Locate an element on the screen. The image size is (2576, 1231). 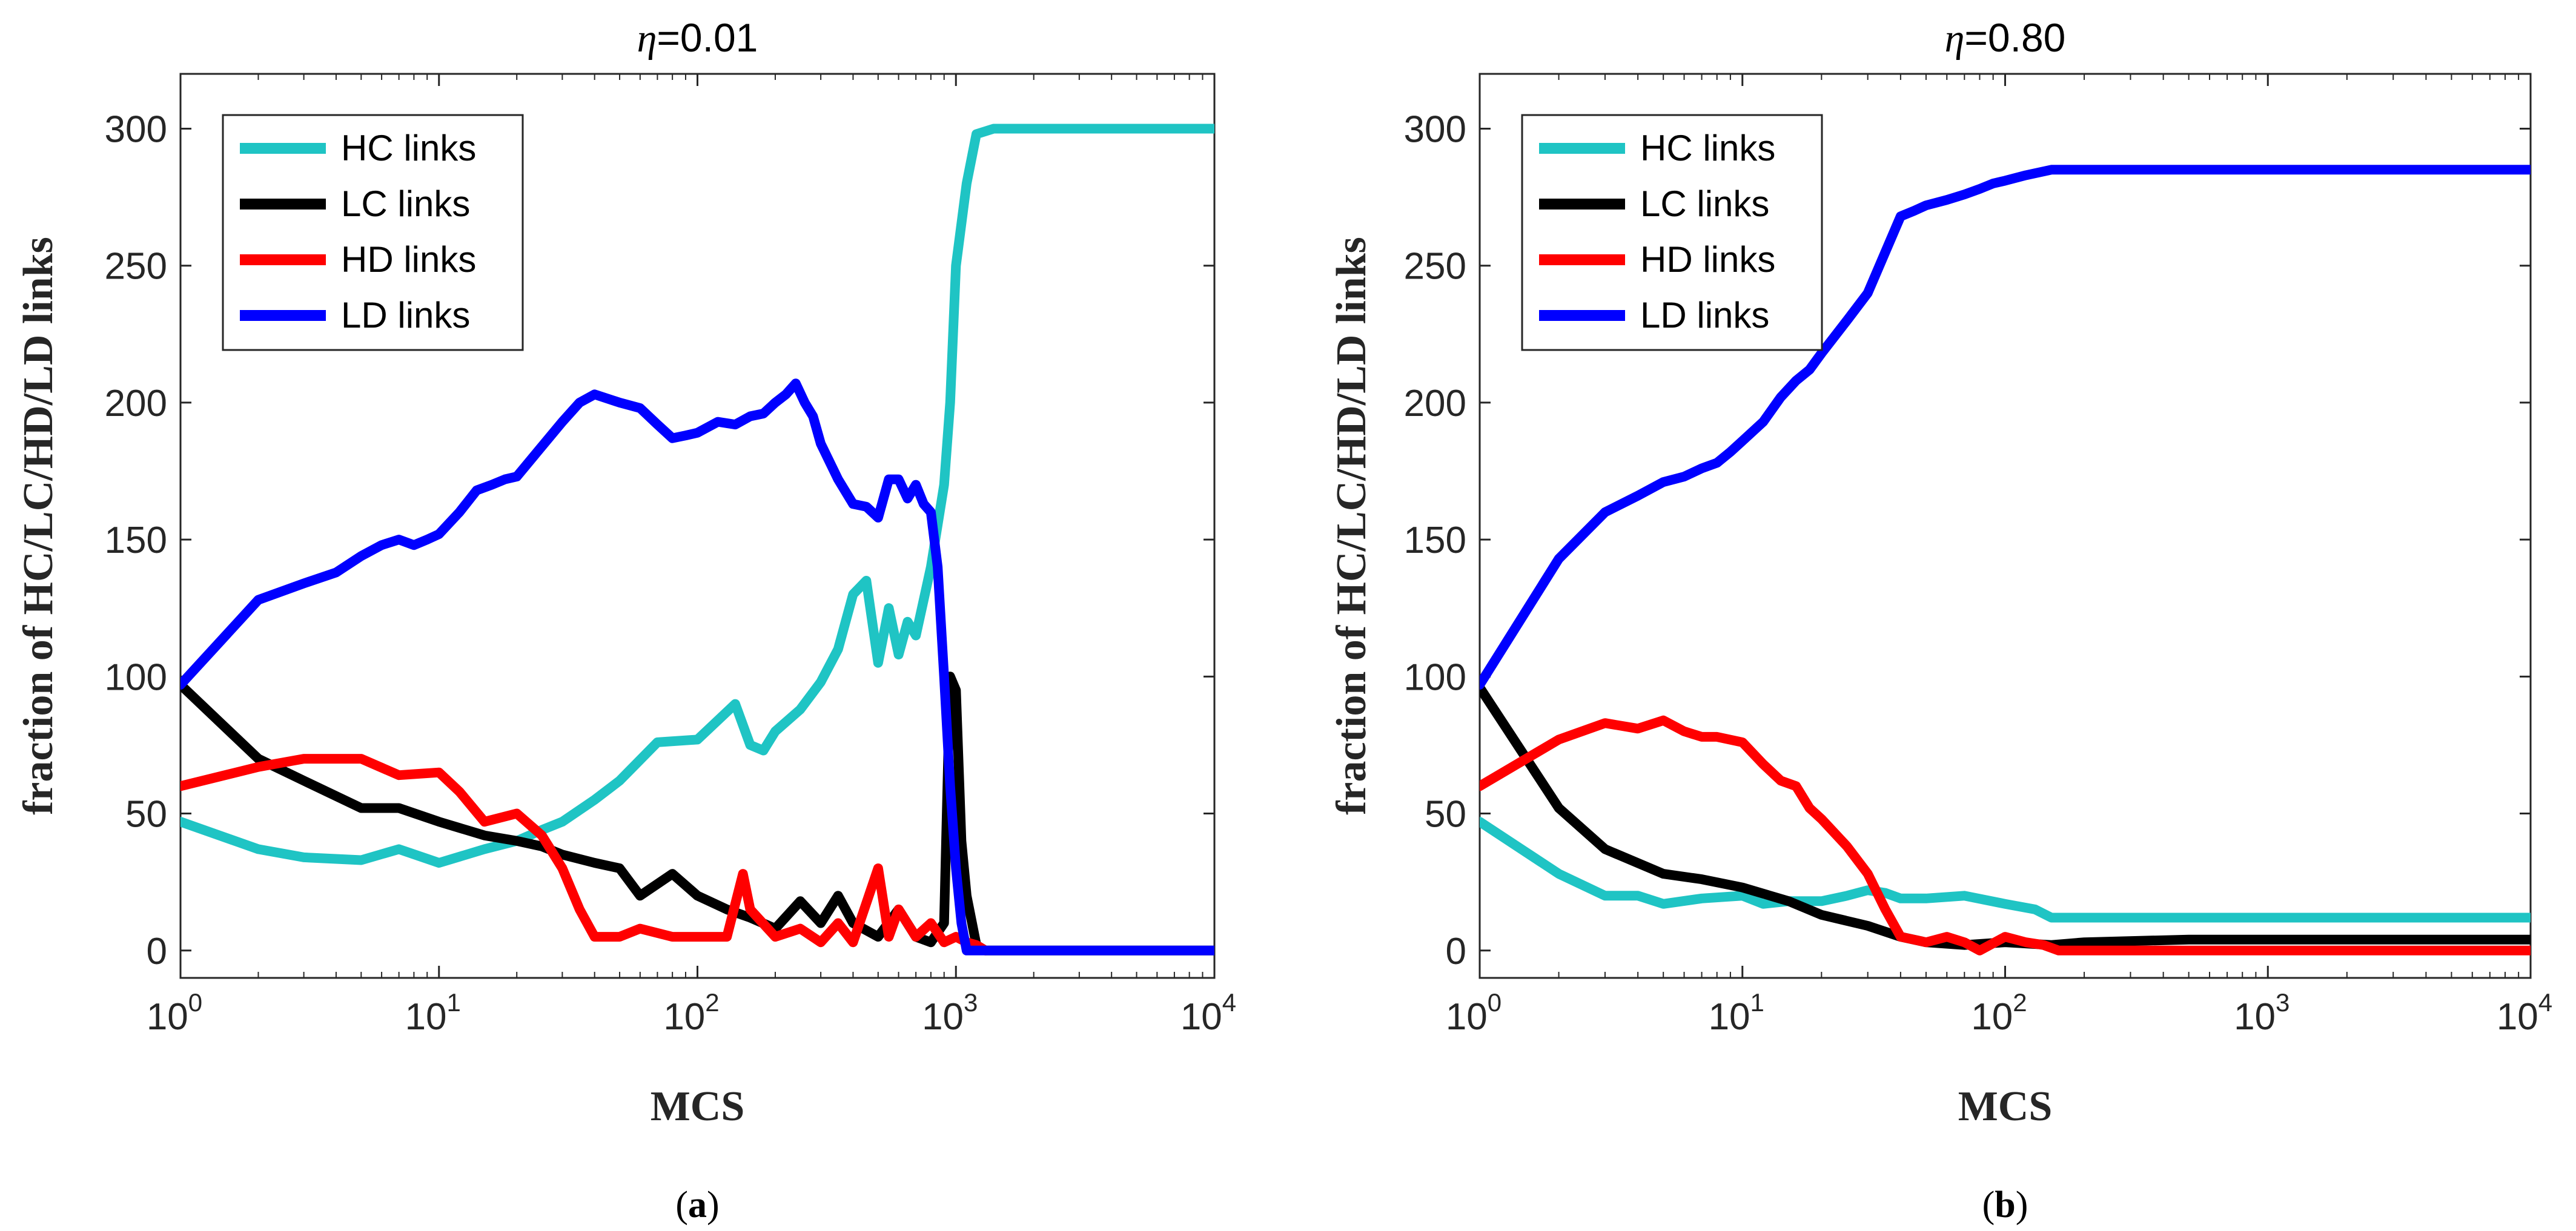
plot-title: η=0.80 is located at coordinates (2005, 38).